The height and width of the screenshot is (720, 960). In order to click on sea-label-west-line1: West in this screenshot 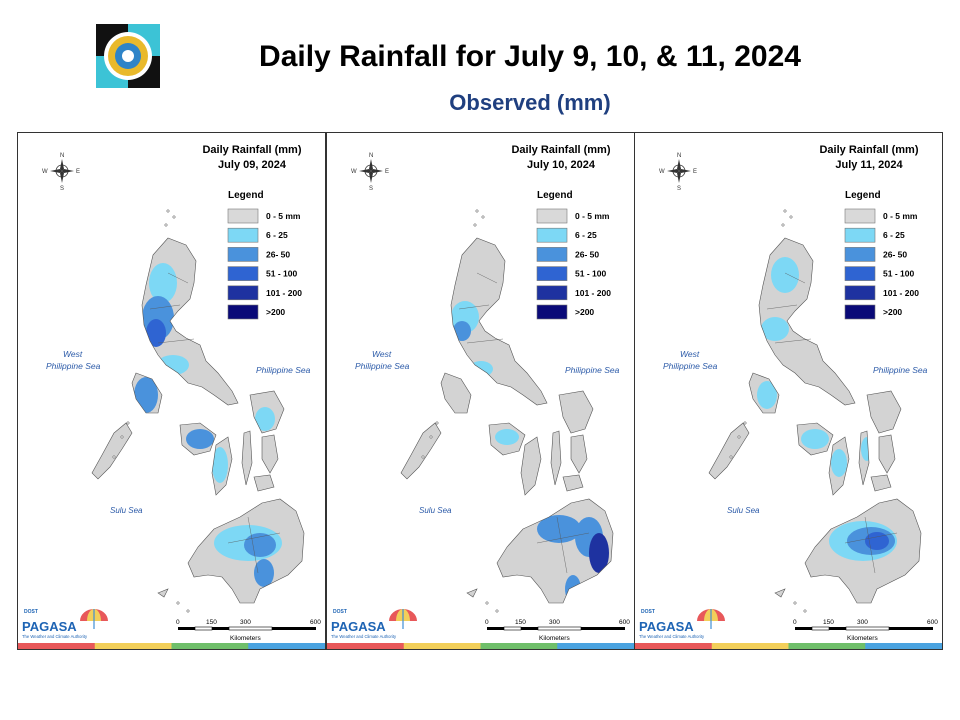, I will do `click(690, 354)`.